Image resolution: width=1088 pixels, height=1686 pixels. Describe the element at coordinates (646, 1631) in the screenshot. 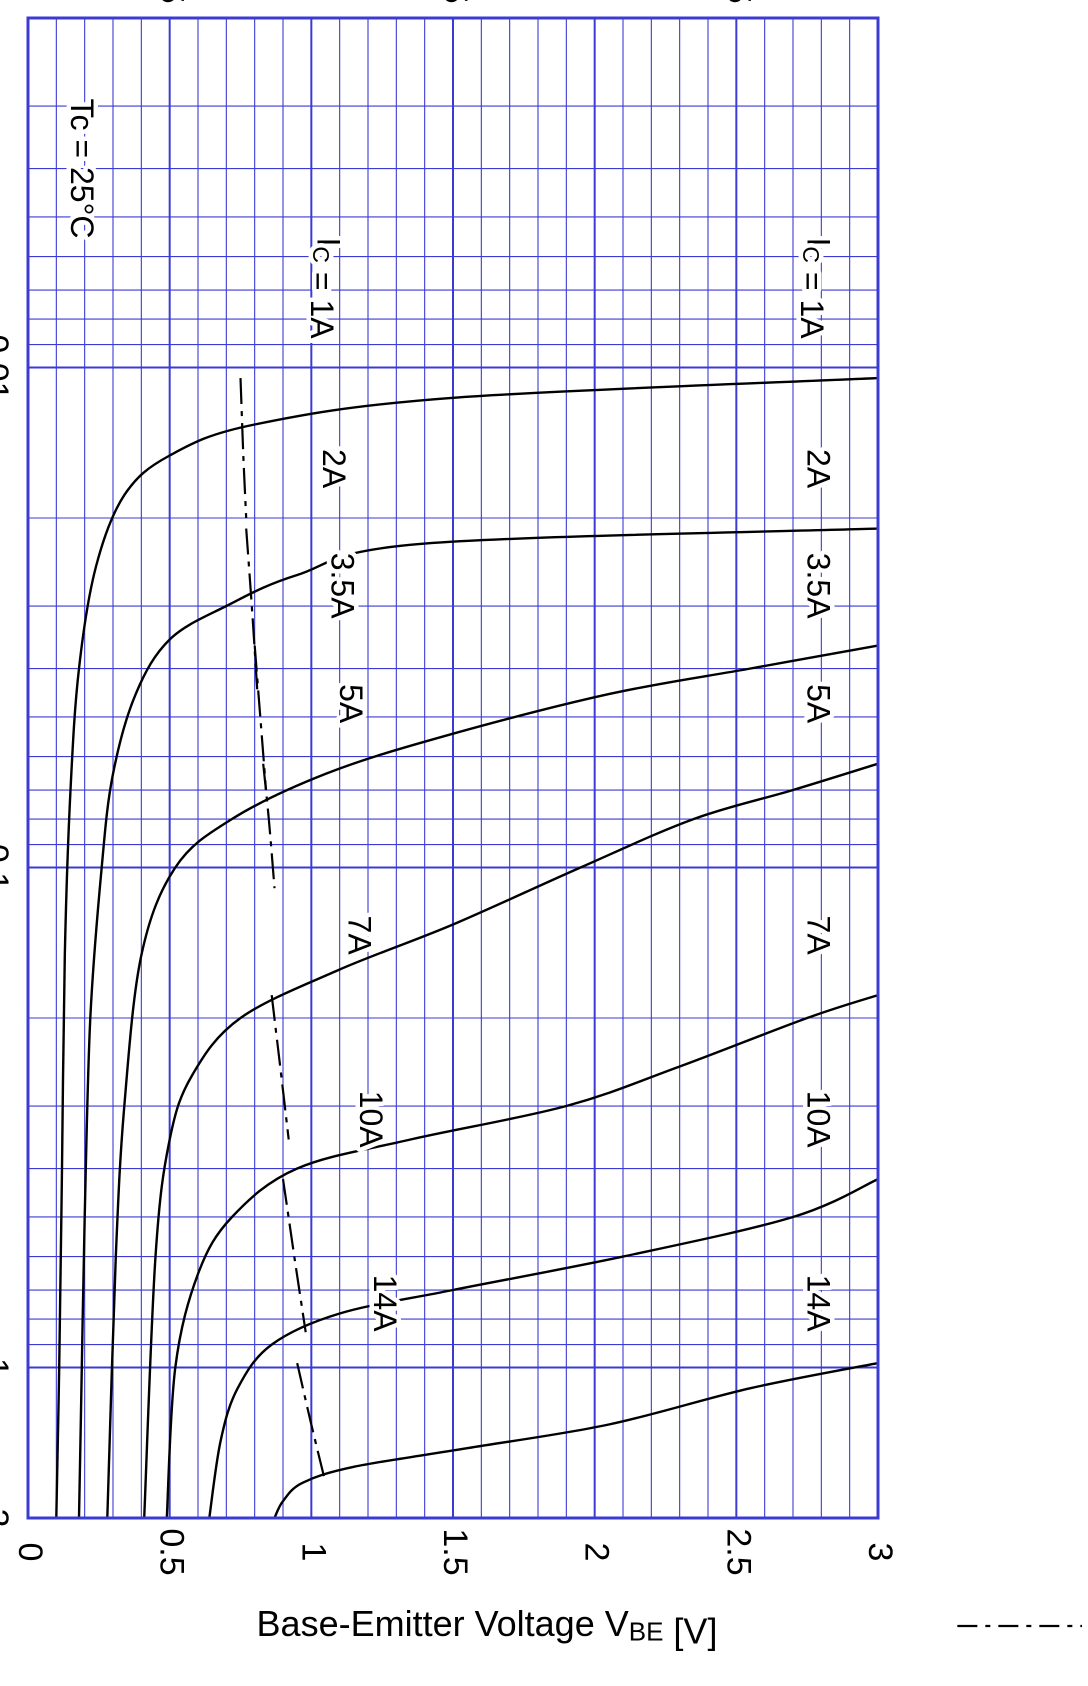

I see `subscript: BE` at that location.